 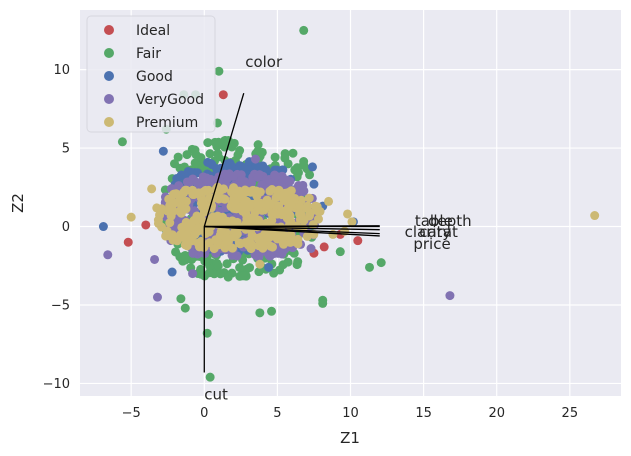 I want to click on legend-label: Good, so click(x=154, y=77).